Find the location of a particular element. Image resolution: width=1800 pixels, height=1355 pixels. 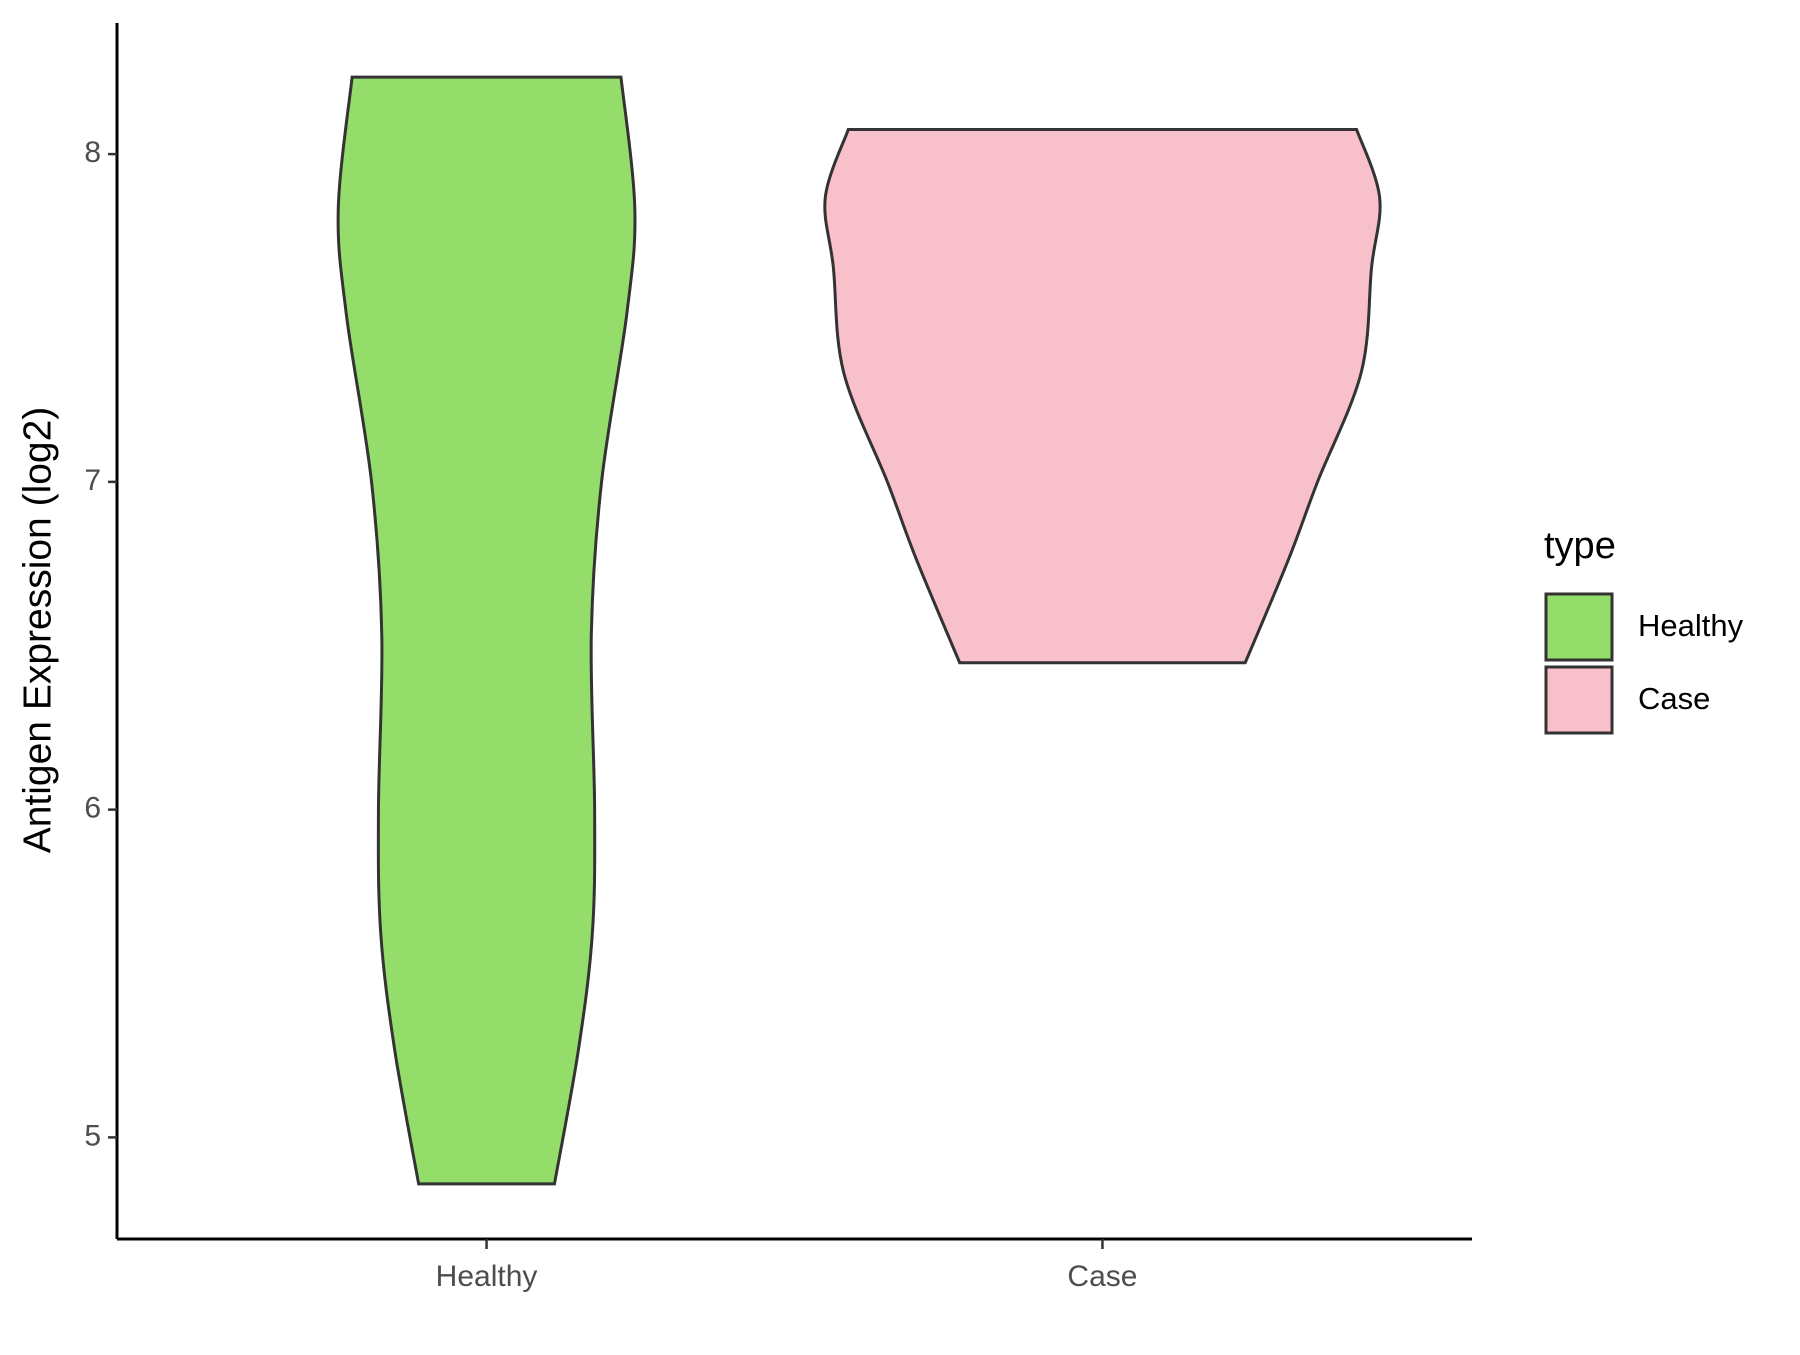

legend-label: Healthy is located at coordinates (1691, 625).